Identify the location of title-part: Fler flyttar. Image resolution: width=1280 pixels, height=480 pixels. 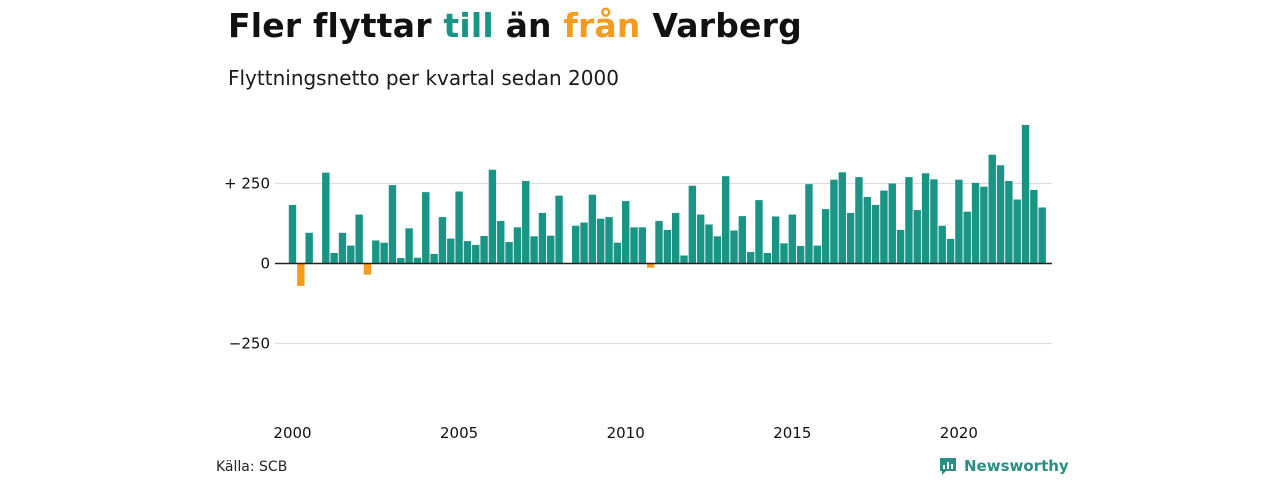
(336, 25).